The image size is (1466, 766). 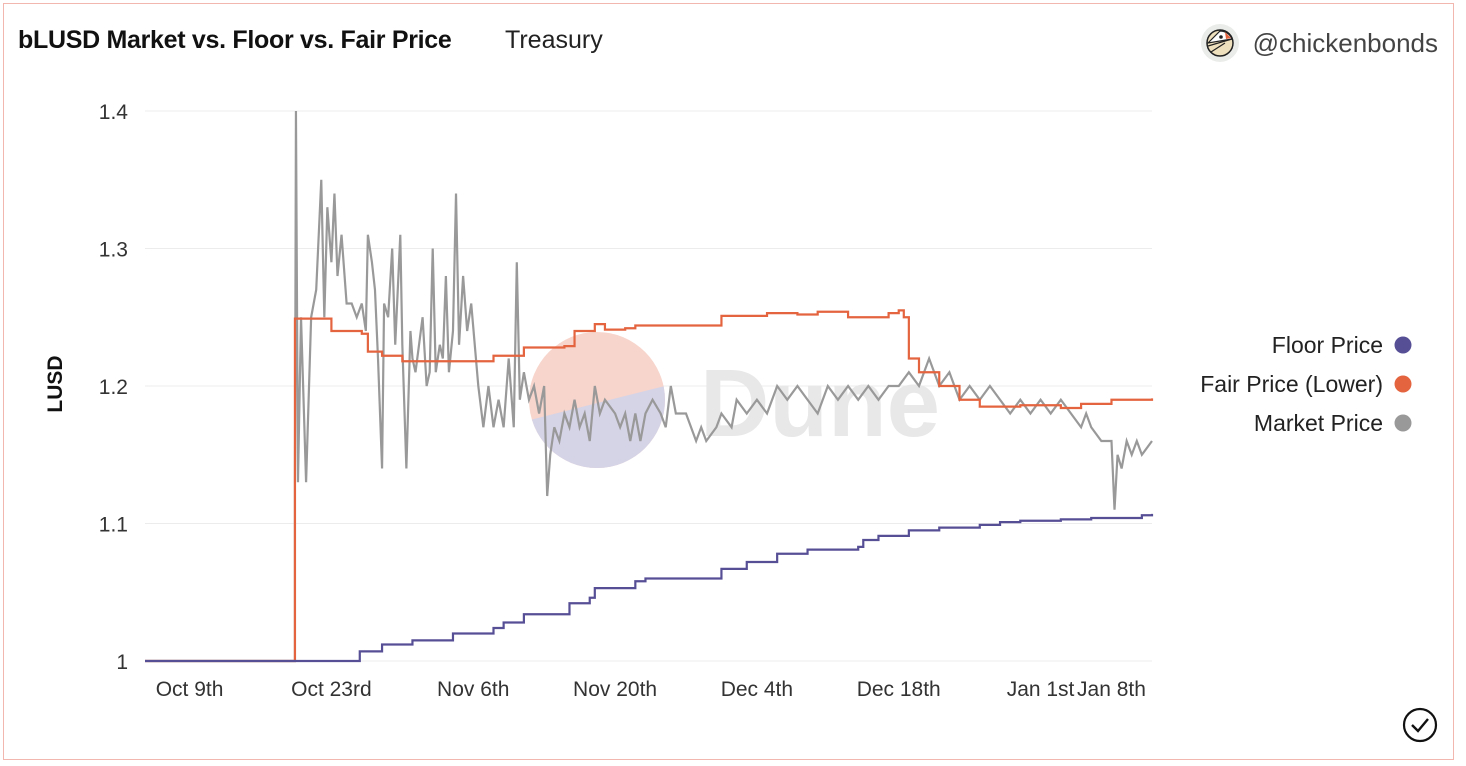 I want to click on legend-item: Floor Price, so click(x=1342, y=345).